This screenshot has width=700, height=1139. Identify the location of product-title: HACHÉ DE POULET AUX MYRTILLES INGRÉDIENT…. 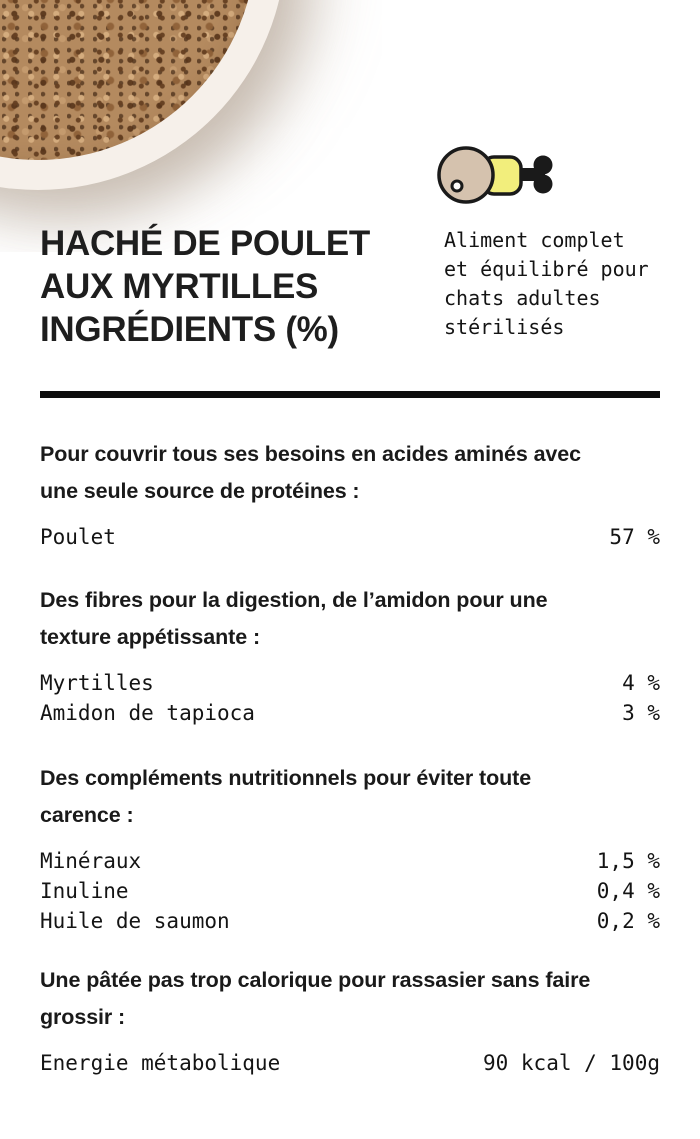
(205, 286).